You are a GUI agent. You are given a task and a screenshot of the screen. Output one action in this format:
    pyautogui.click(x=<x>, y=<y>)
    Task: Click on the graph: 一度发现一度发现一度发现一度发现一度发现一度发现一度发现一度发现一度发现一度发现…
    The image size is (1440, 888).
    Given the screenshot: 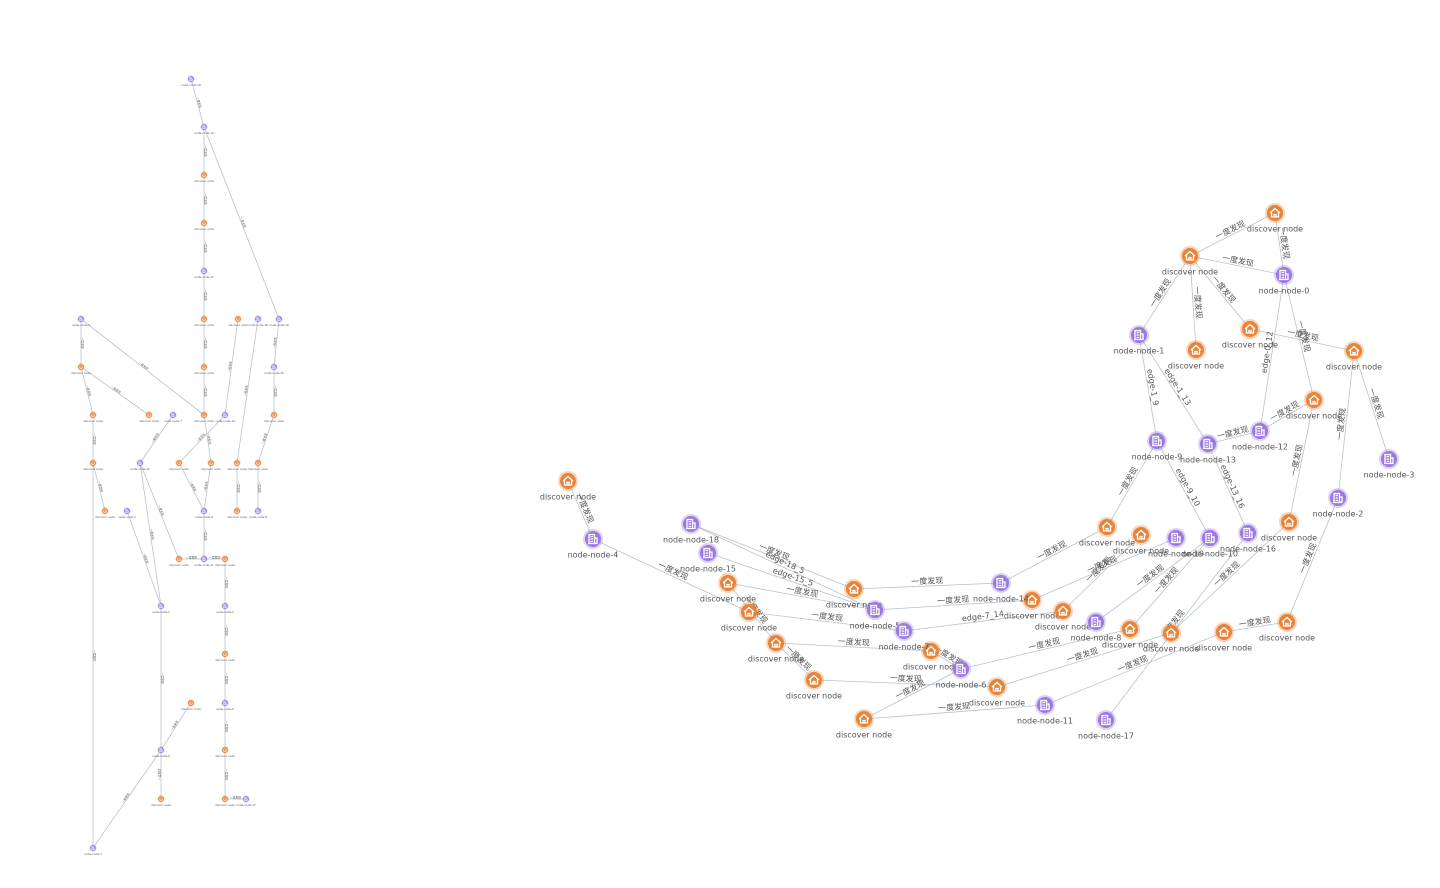 What is the action you would take?
    pyautogui.click(x=180, y=465)
    